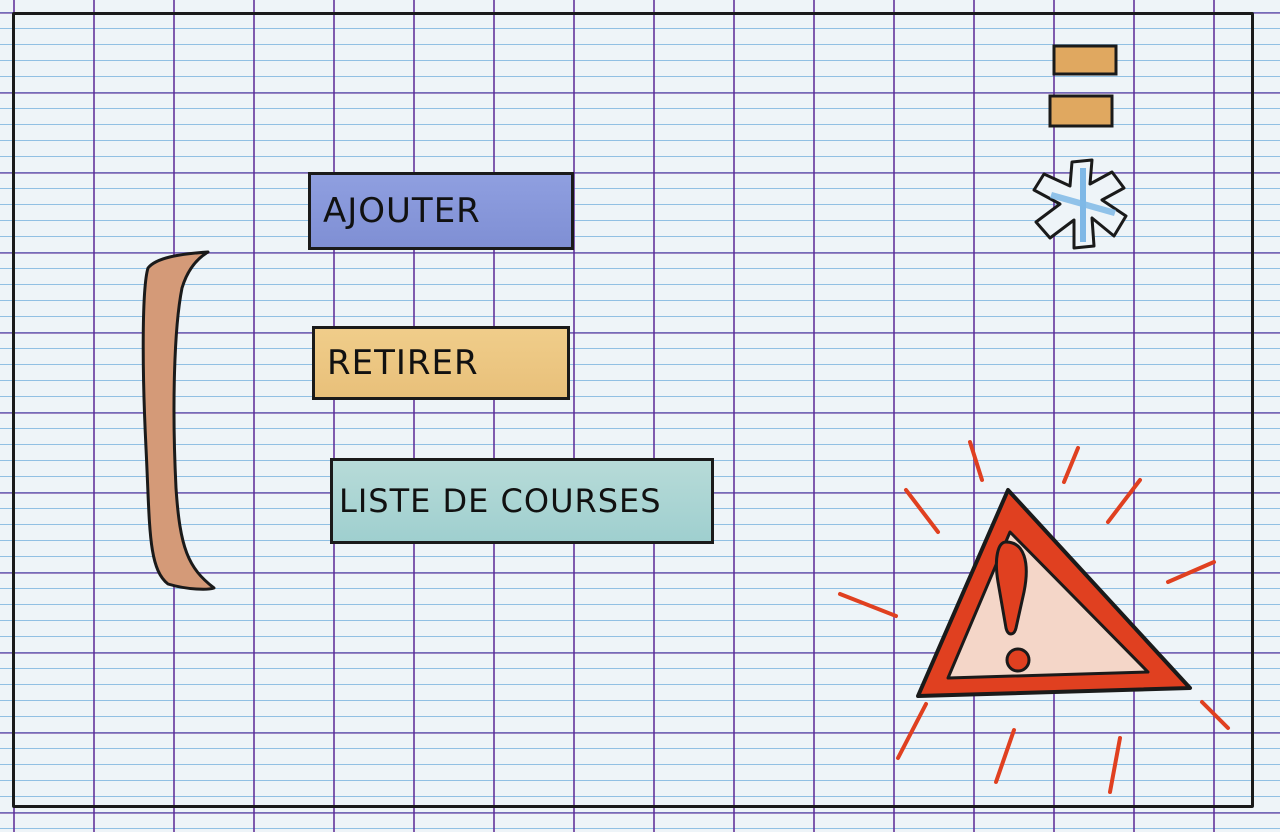 The image size is (1280, 832). What do you see at coordinates (441, 211) in the screenshot?
I see `add-button: AJOUTER` at bounding box center [441, 211].